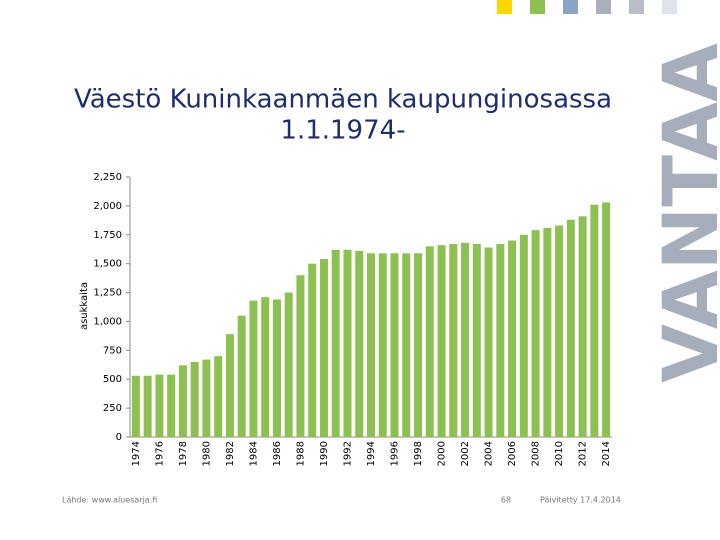  Describe the element at coordinates (371, 453) in the screenshot. I see `x-tick-label: 1994` at that location.